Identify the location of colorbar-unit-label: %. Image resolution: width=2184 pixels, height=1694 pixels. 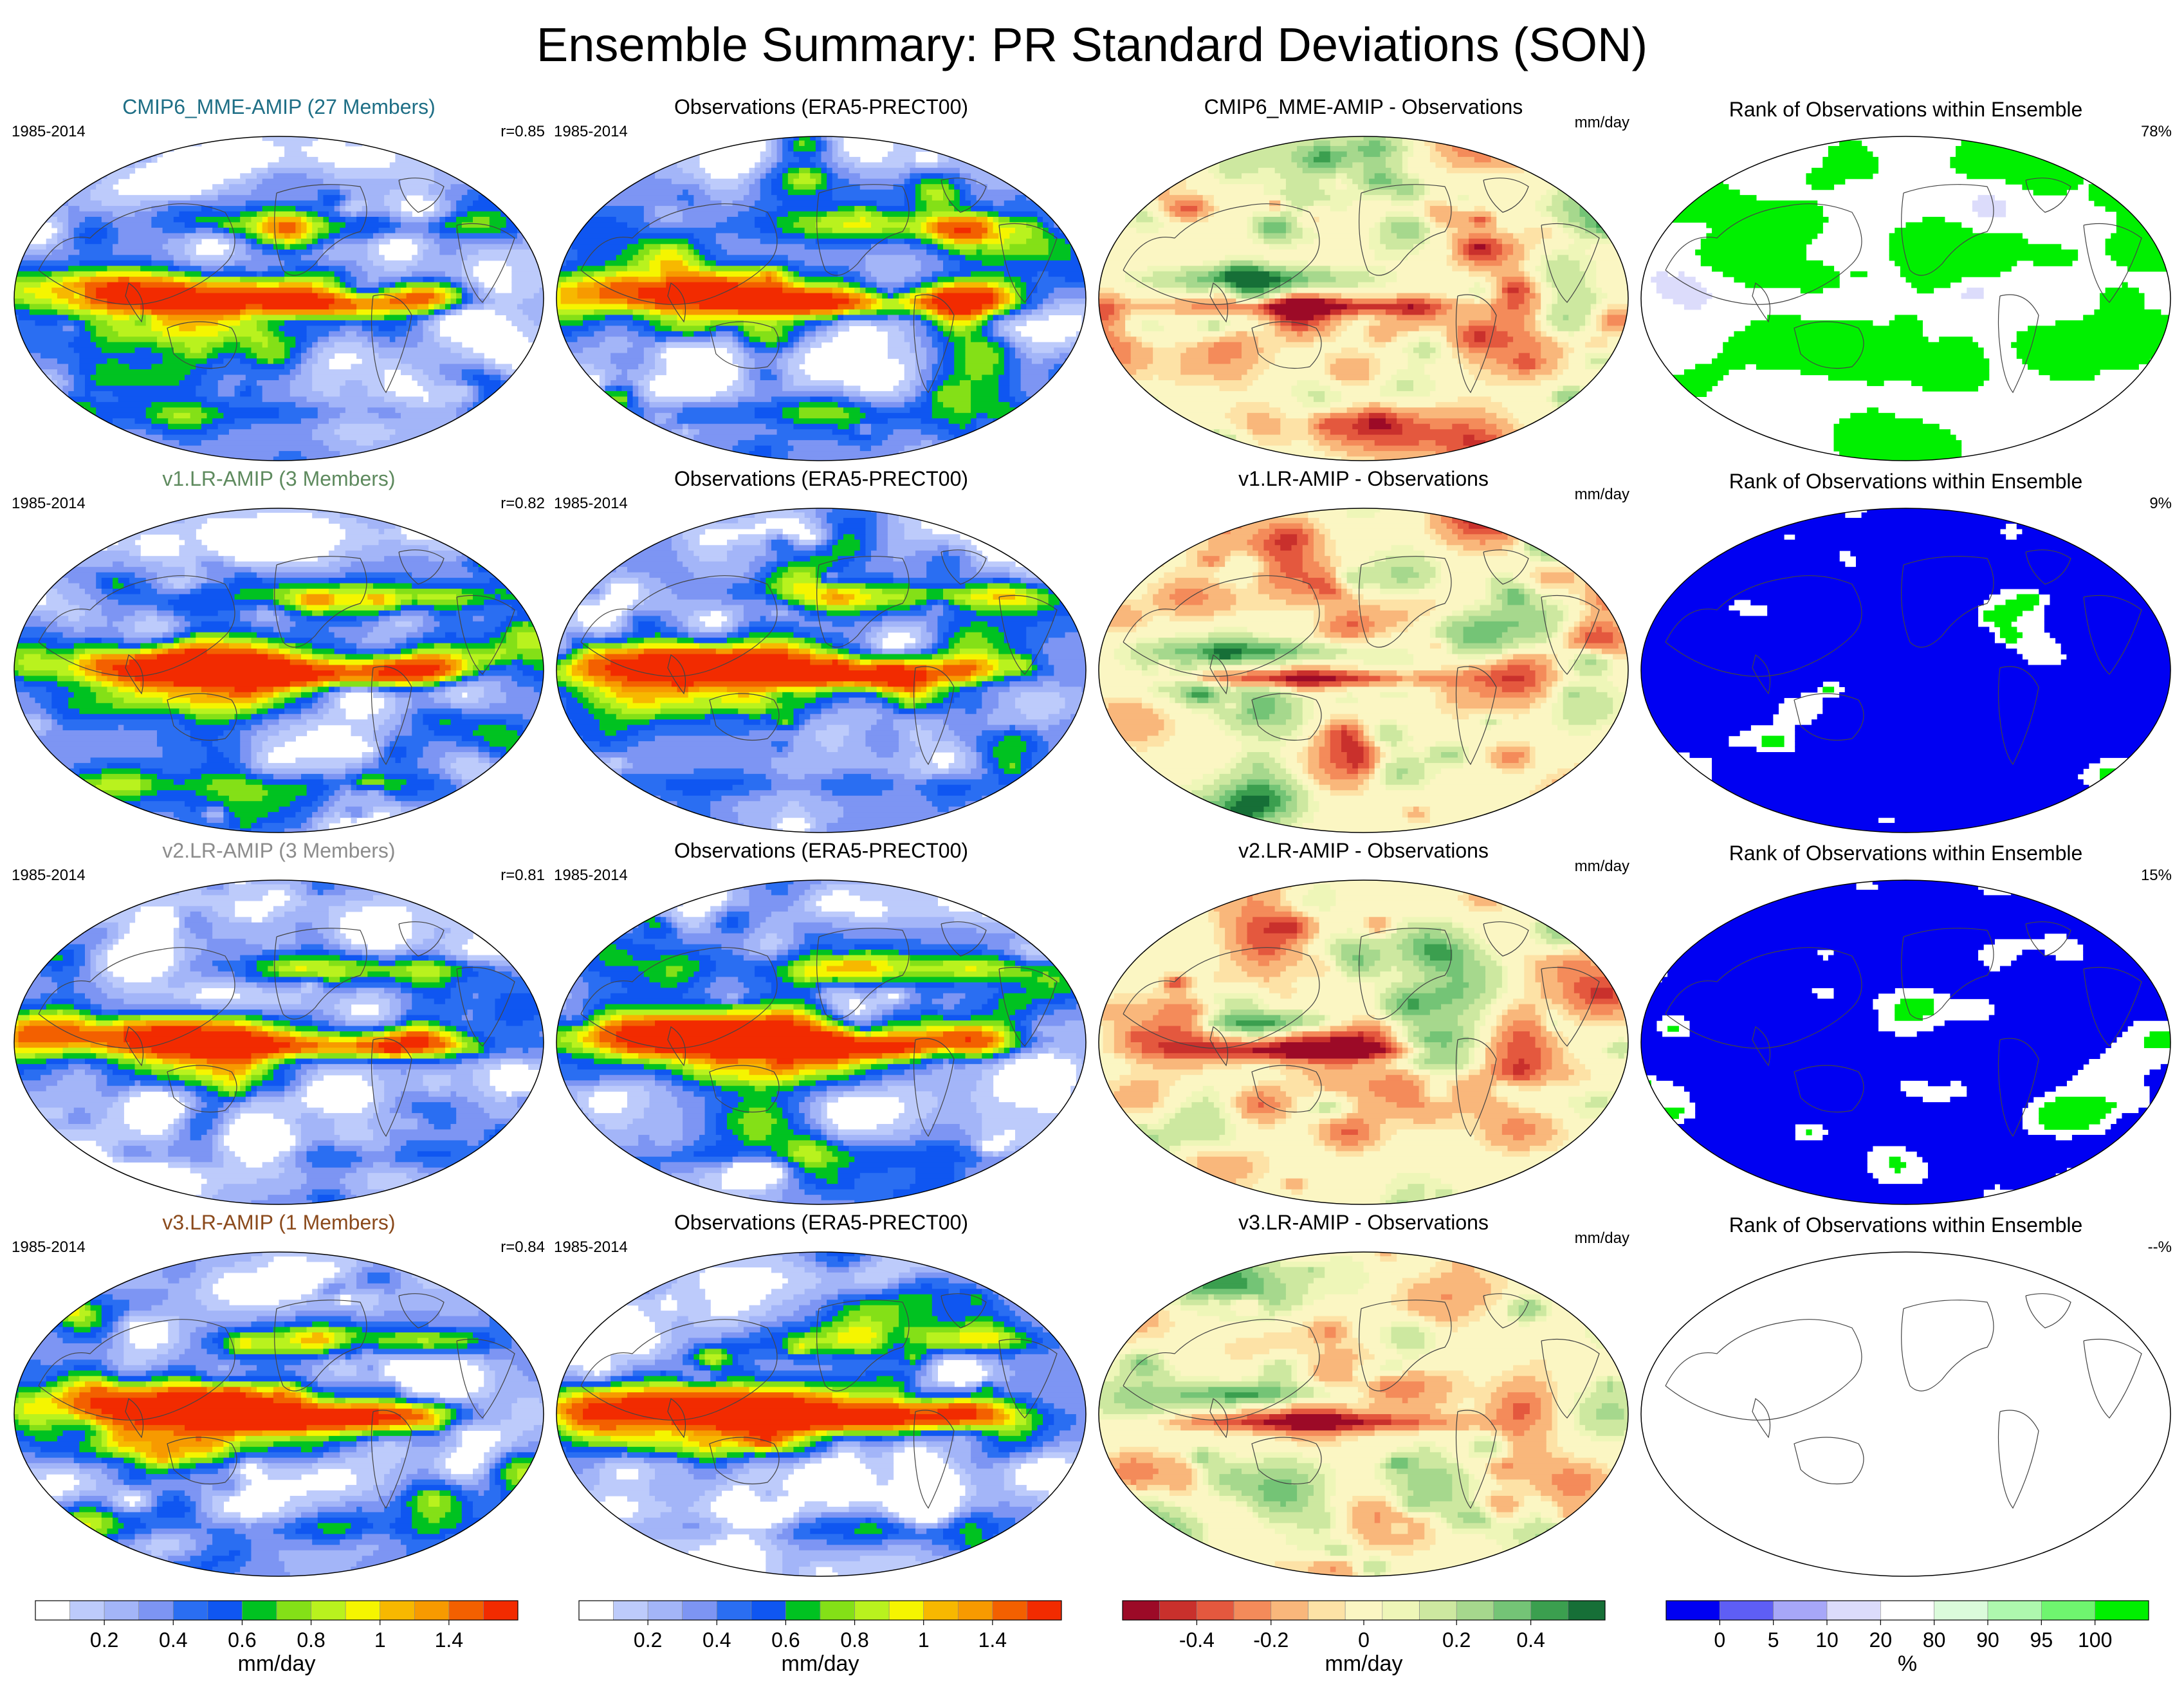
(1908, 1664).